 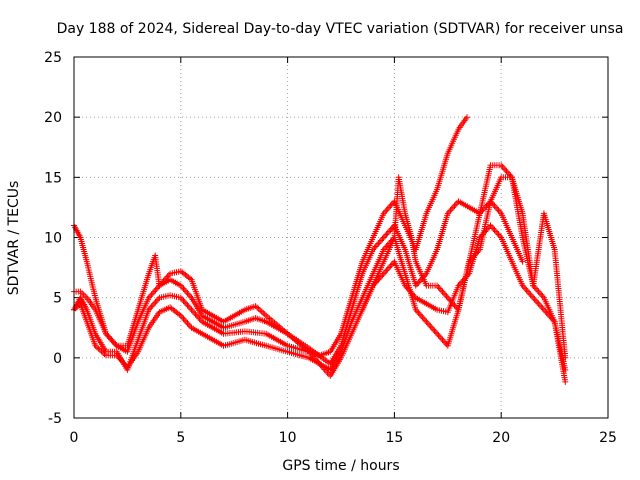 I want to click on series-markers, so click(x=464, y=267).